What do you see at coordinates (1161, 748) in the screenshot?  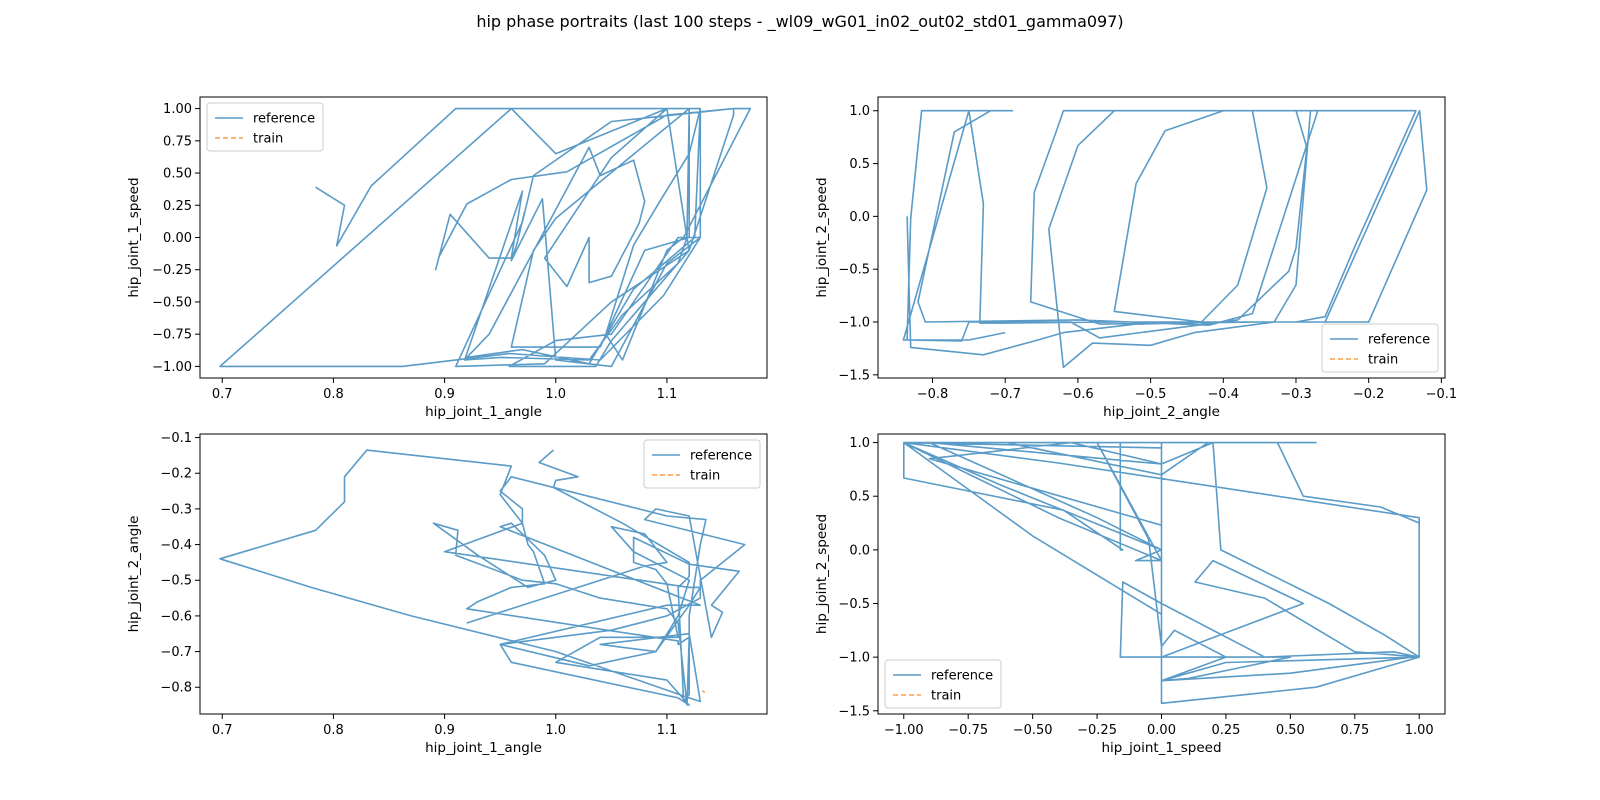 I see `x-axis-label: hip_joint_1_speed` at bounding box center [1161, 748].